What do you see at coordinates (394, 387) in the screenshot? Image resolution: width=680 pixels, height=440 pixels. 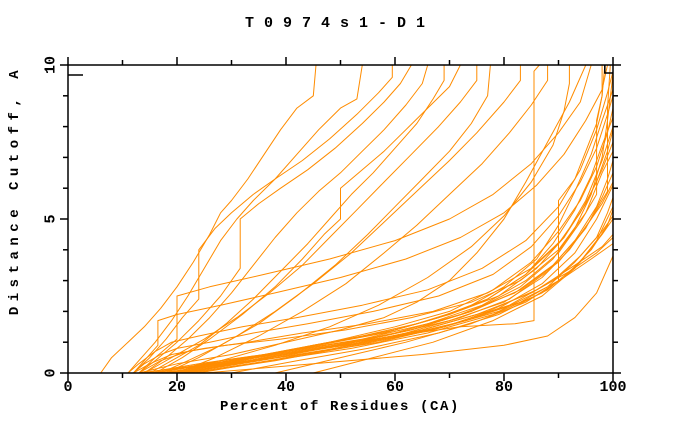 I see `x-tick-label: 60` at bounding box center [394, 387].